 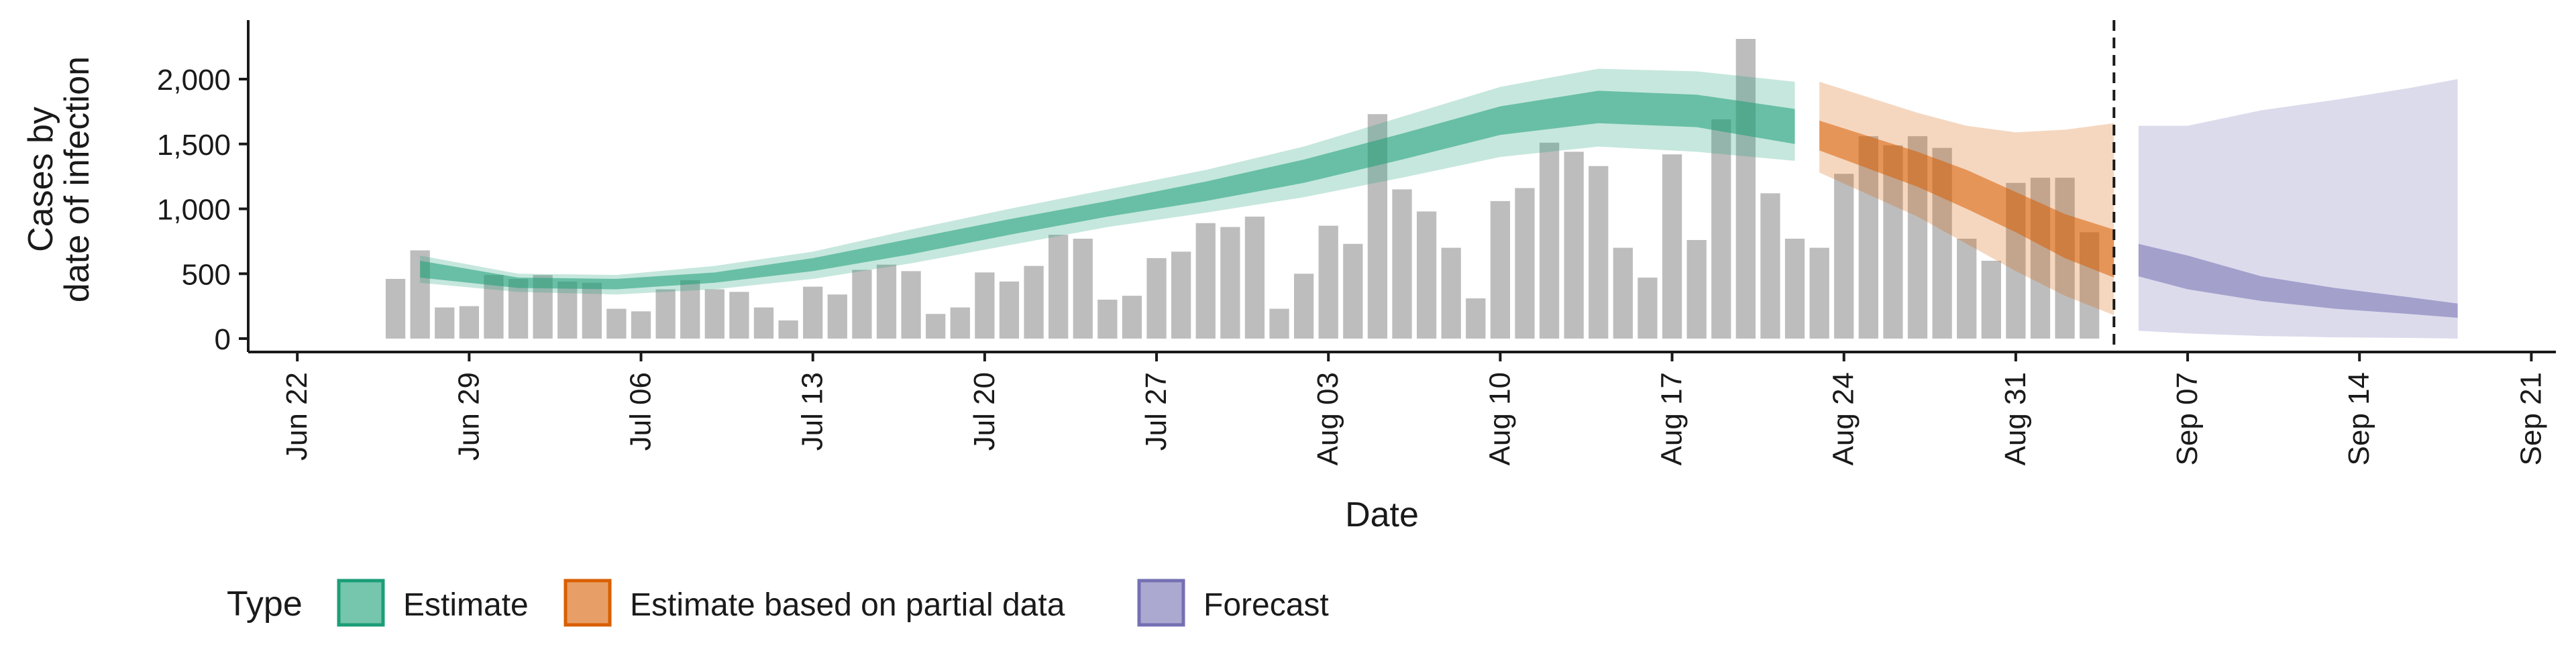 What do you see at coordinates (466, 605) in the screenshot?
I see `legend-label: Estimate` at bounding box center [466, 605].